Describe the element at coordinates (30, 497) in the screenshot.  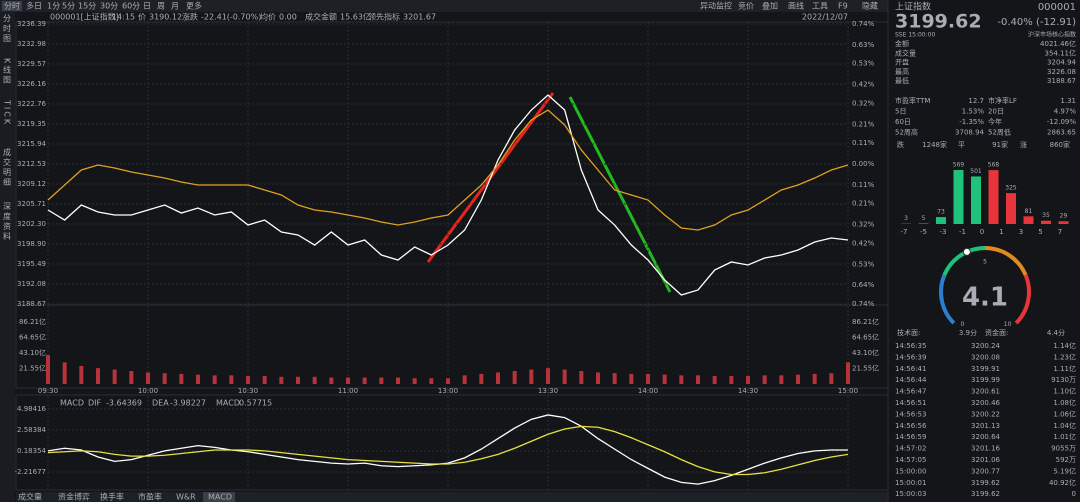
I see `bottom-tab: 成交量` at that location.